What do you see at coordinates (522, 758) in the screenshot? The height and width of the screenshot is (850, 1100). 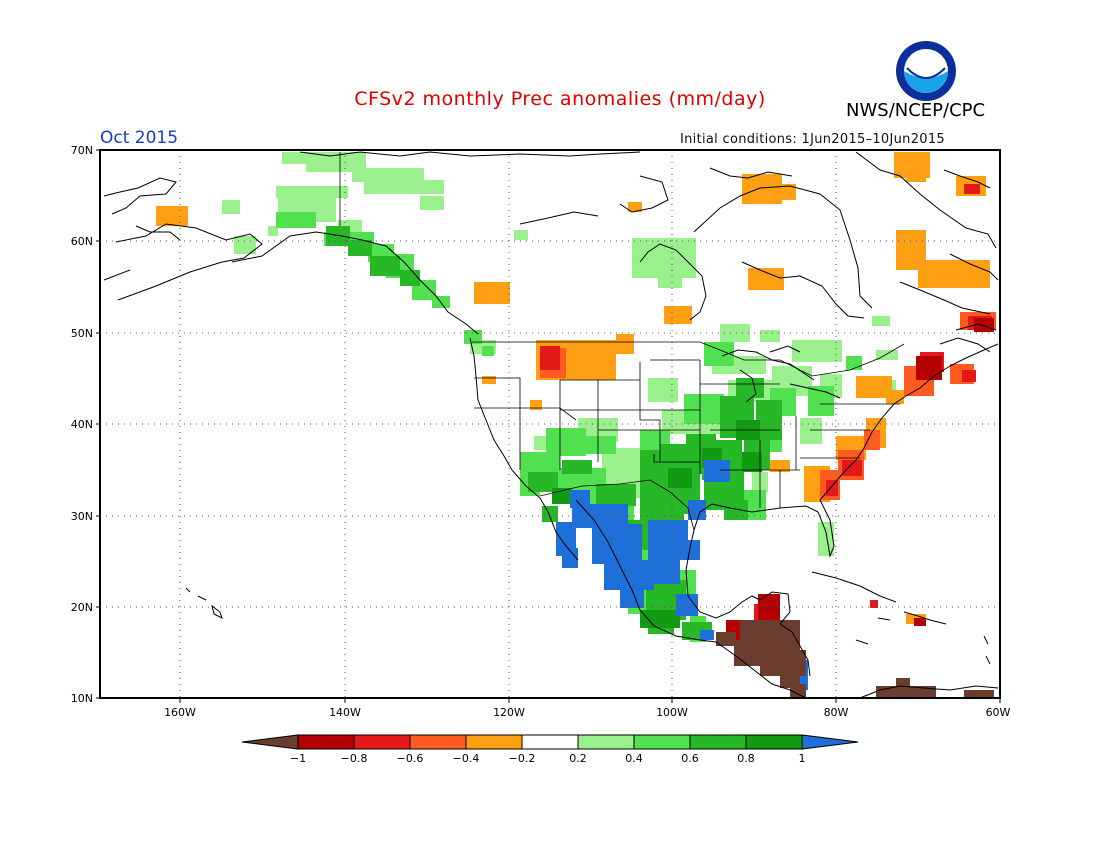 I see `colorbar-label: −0.2` at bounding box center [522, 758].